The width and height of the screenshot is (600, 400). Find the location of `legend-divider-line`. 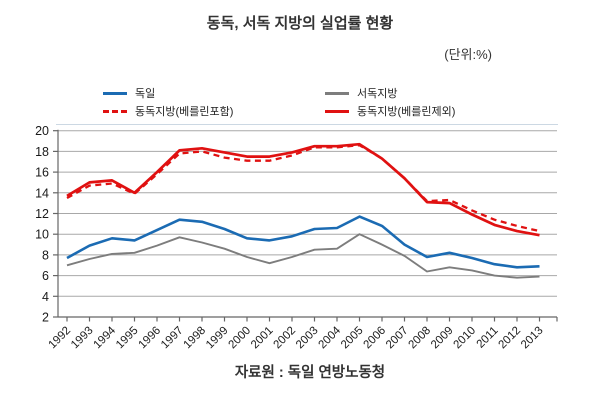

legend-divider-line is located at coordinates (307, 124).